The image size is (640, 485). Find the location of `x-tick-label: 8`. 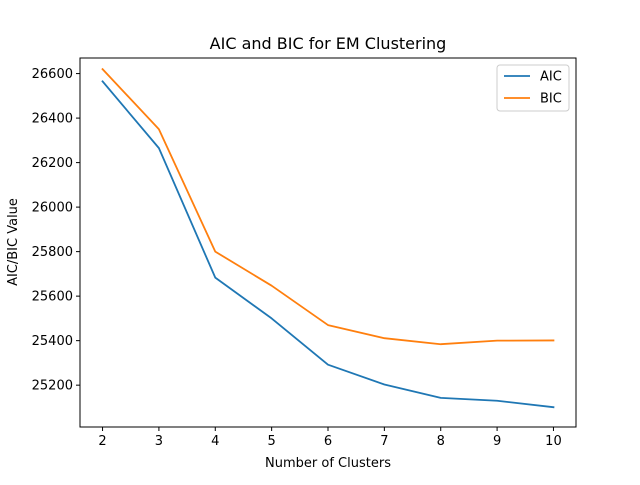

x-tick-label: 8 is located at coordinates (441, 441).